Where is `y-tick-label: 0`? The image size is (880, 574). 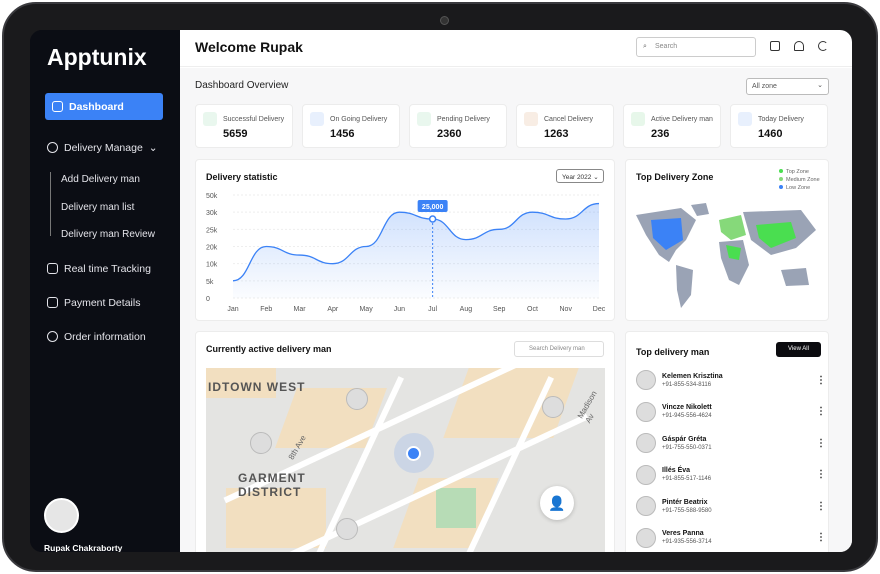 y-tick-label: 0 is located at coordinates (208, 299).